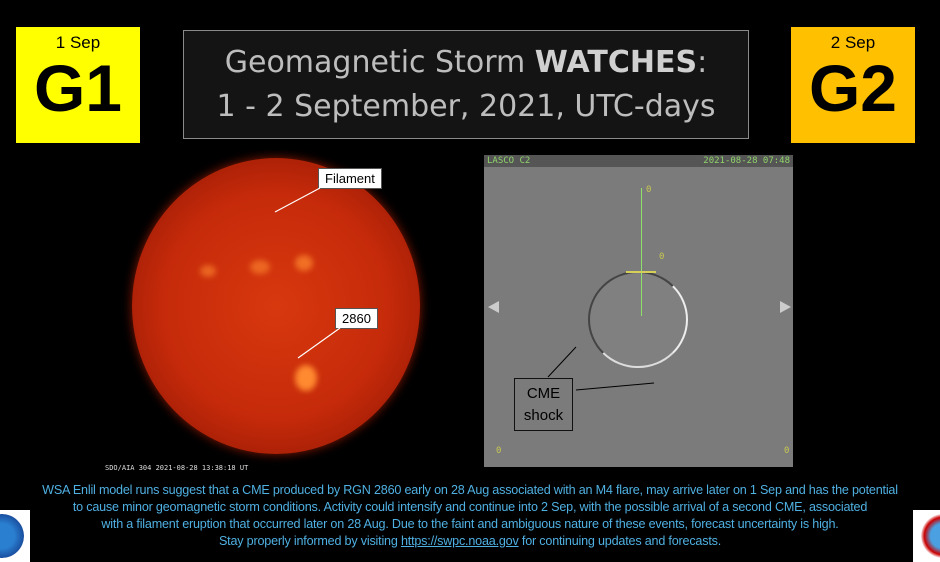 This screenshot has height=562, width=940. What do you see at coordinates (499, 451) in the screenshot?
I see `marker-bl: 0` at bounding box center [499, 451].